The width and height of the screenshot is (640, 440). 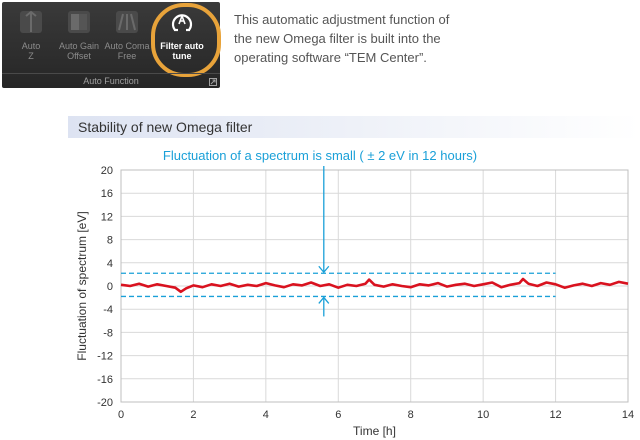 What do you see at coordinates (31, 39) in the screenshot?
I see `auto-z-button: Auto Z` at bounding box center [31, 39].